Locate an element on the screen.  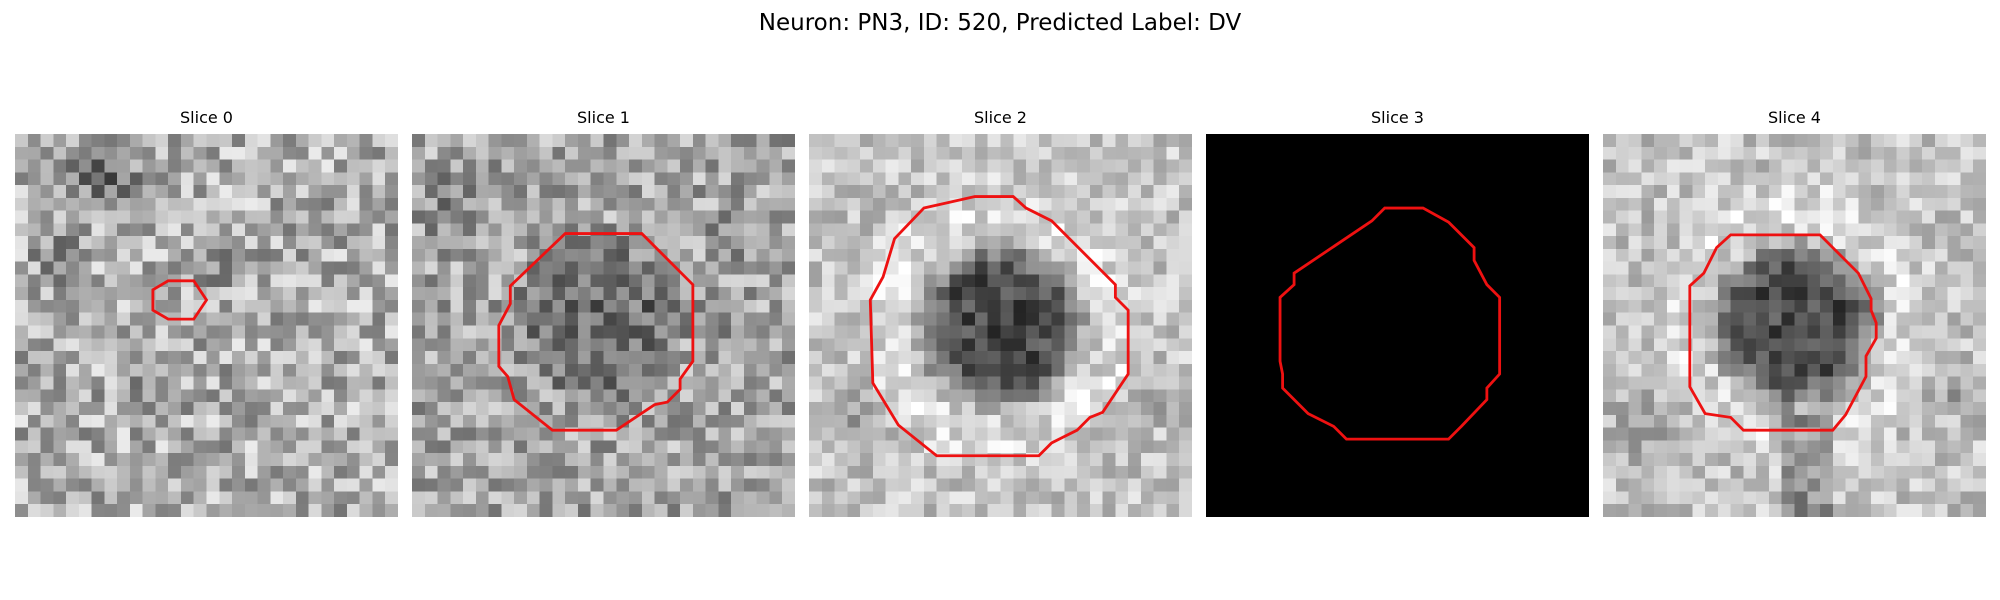
panel-slice-3: Slice 3 is located at coordinates (1397, 312).